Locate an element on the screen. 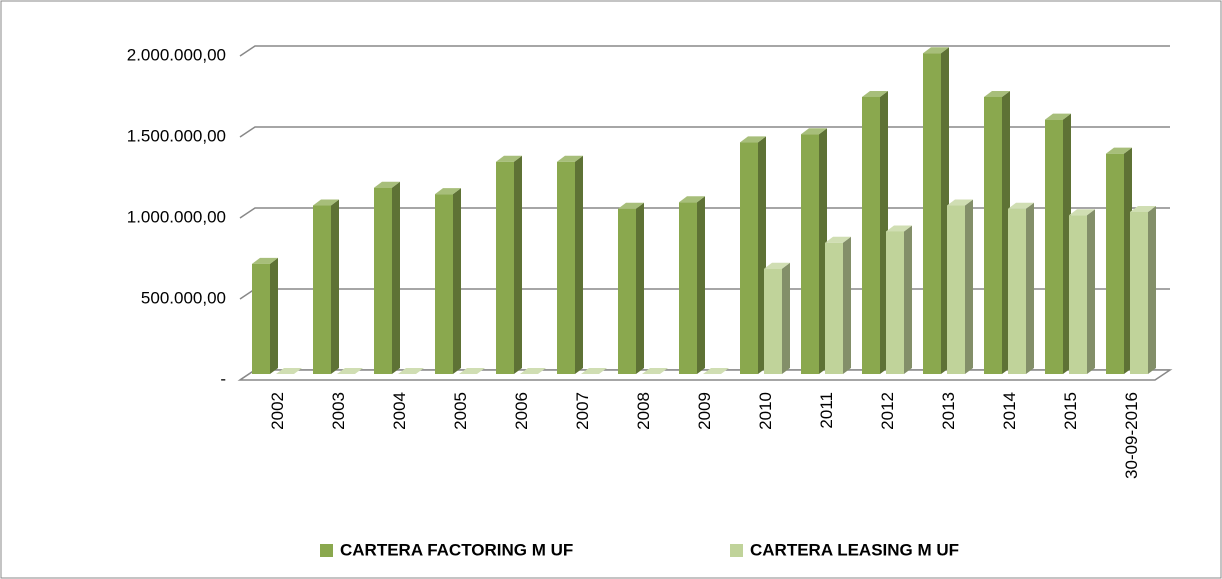 The width and height of the screenshot is (1222, 579). x-tick-label: 2003 is located at coordinates (338, 411).